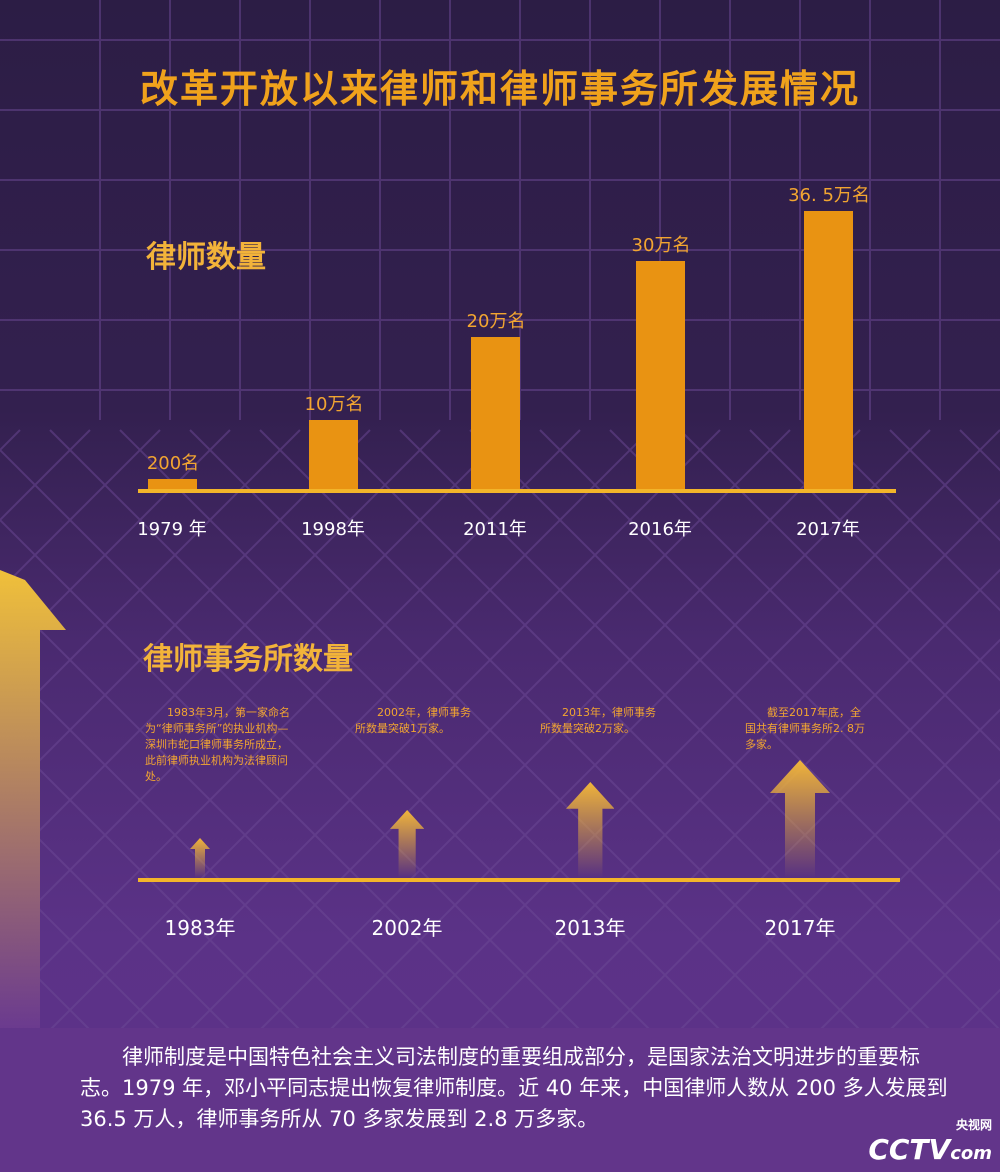 This screenshot has height=1172, width=1000. I want to click on lawyers-axis, so click(517, 491).